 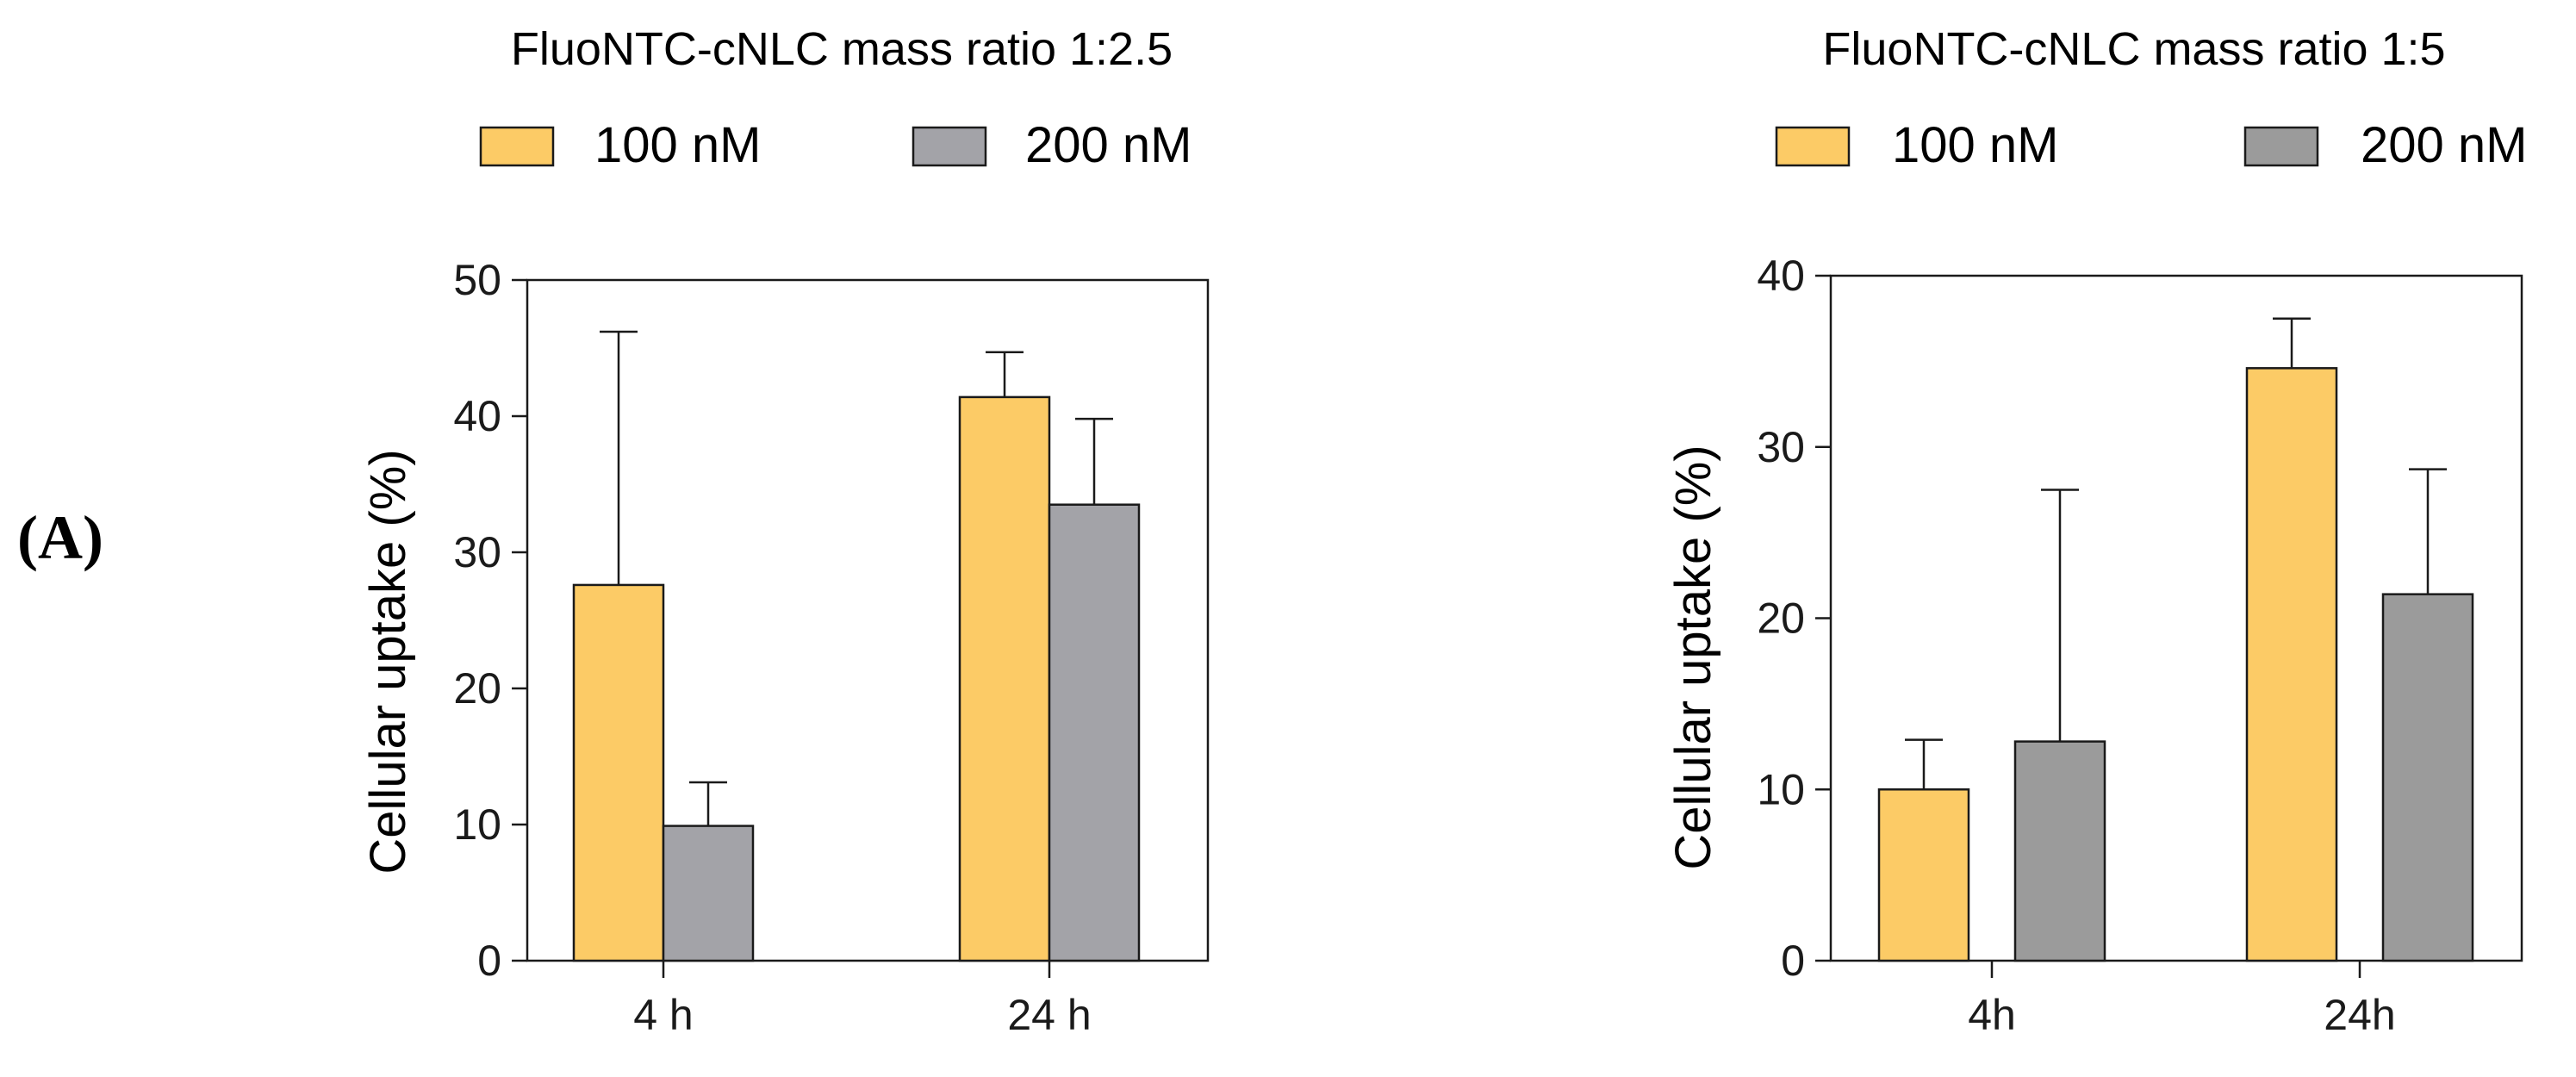 I want to click on chart-title: FluoNTC-cNLC mass ratio 1:5, so click(x=2134, y=49).